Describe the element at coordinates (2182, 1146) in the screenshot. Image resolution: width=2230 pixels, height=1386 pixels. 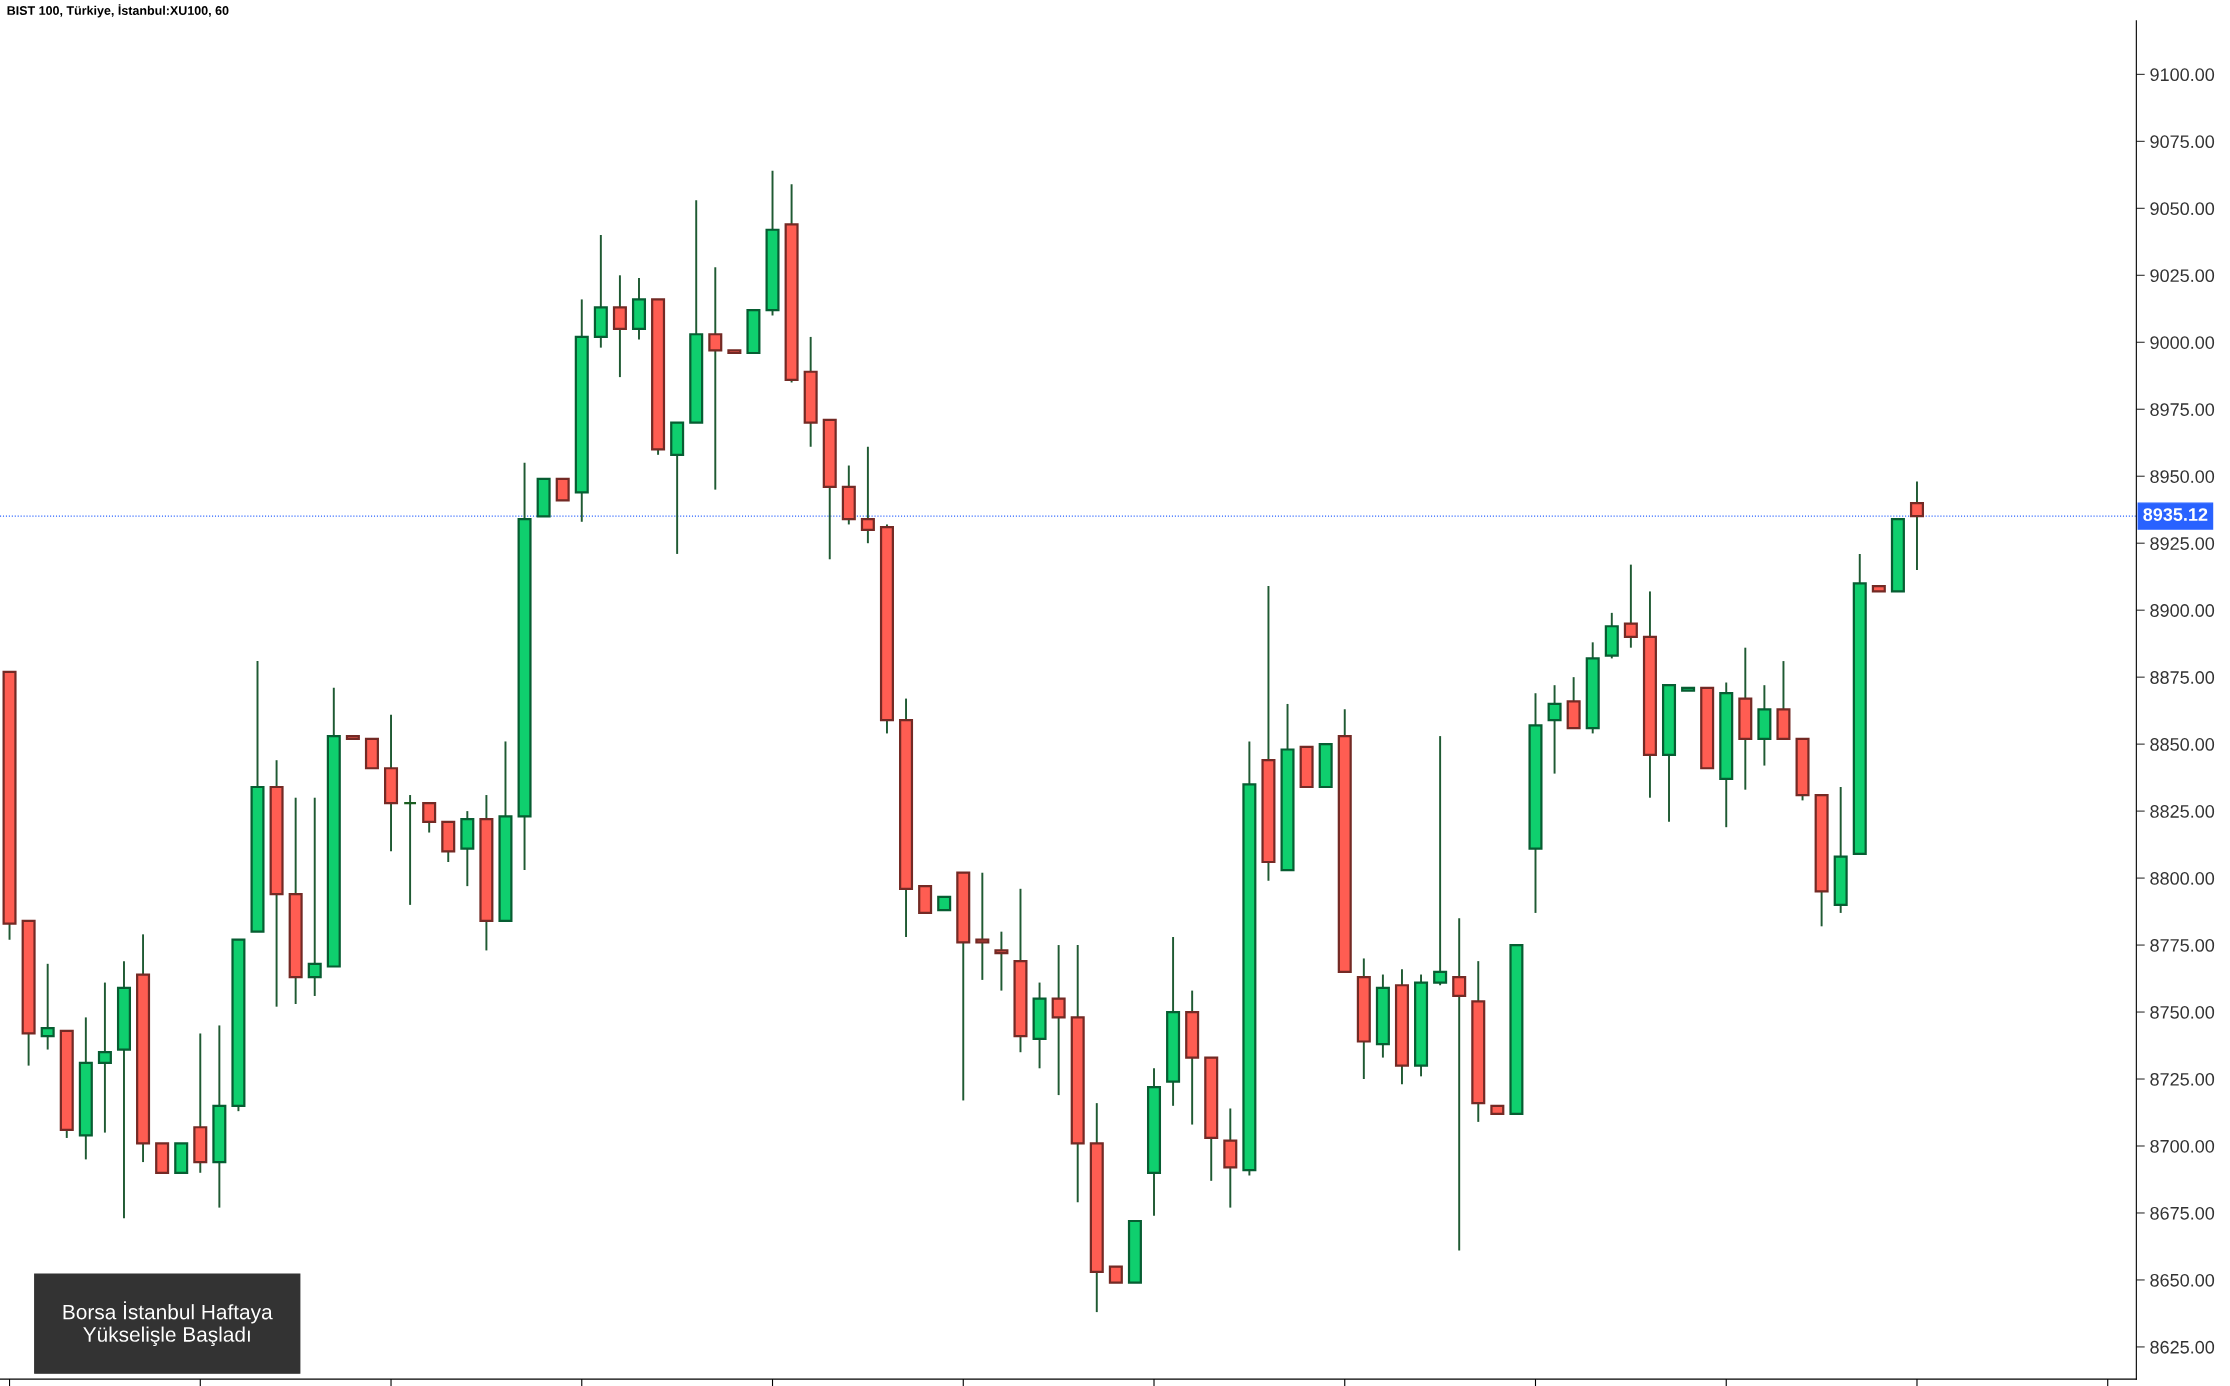
I see `y-tick-label: 8700.00` at that location.